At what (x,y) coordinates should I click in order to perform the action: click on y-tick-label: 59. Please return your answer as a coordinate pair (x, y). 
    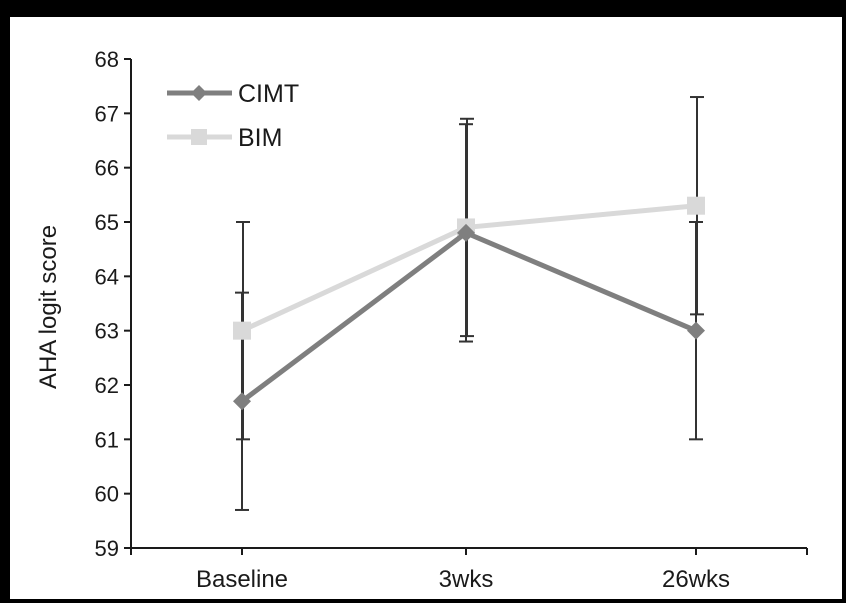
    Looking at the image, I should click on (107, 548).